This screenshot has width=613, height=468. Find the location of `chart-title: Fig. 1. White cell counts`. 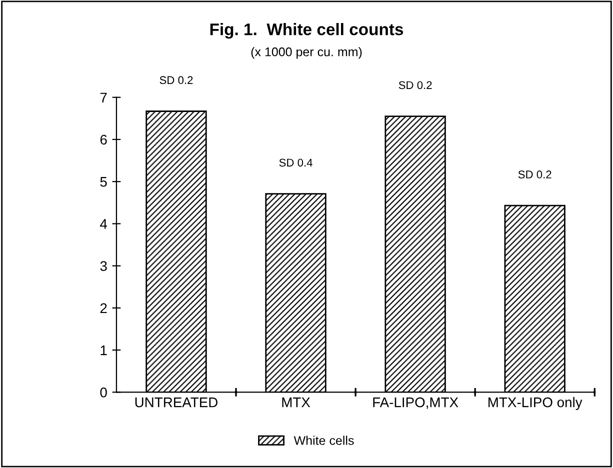

chart-title: Fig. 1. White cell counts is located at coordinates (307, 31).